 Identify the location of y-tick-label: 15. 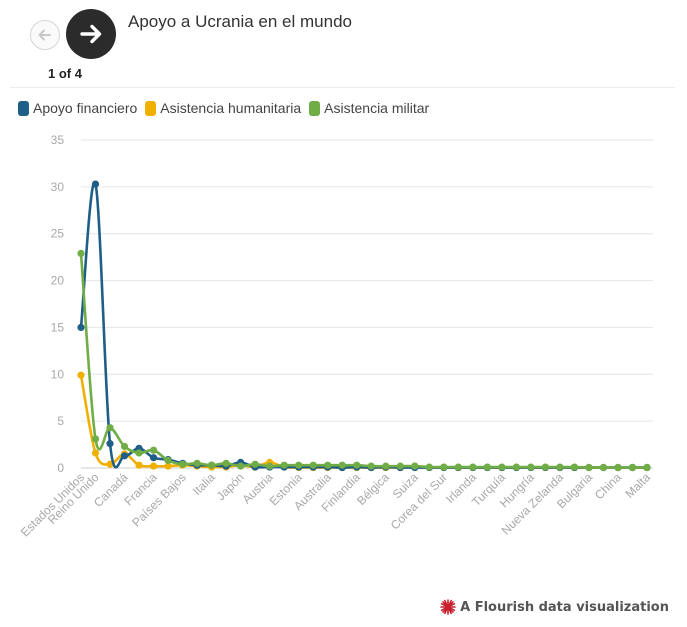
(58, 327).